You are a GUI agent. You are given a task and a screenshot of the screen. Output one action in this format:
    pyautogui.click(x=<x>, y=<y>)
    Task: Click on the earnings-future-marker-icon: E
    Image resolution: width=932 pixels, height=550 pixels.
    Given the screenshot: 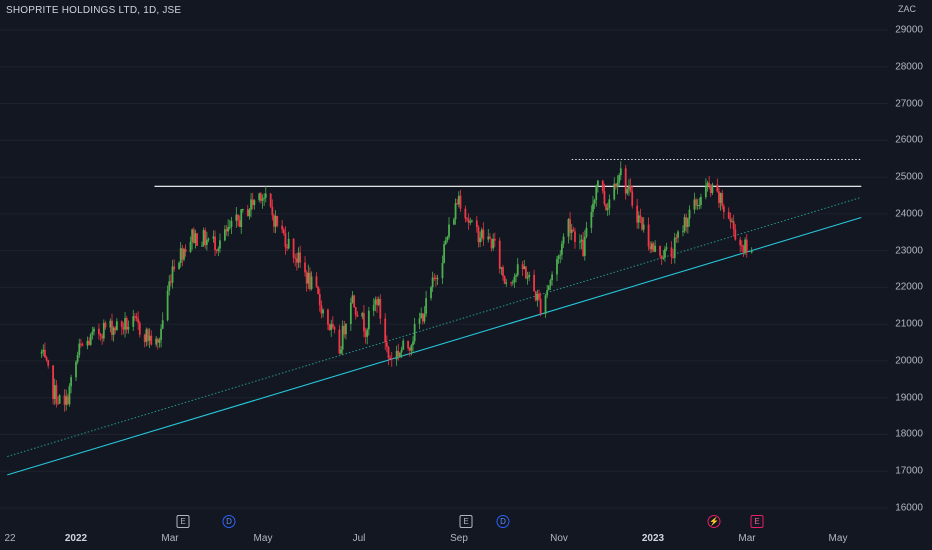 What is the action you would take?
    pyautogui.click(x=757, y=521)
    